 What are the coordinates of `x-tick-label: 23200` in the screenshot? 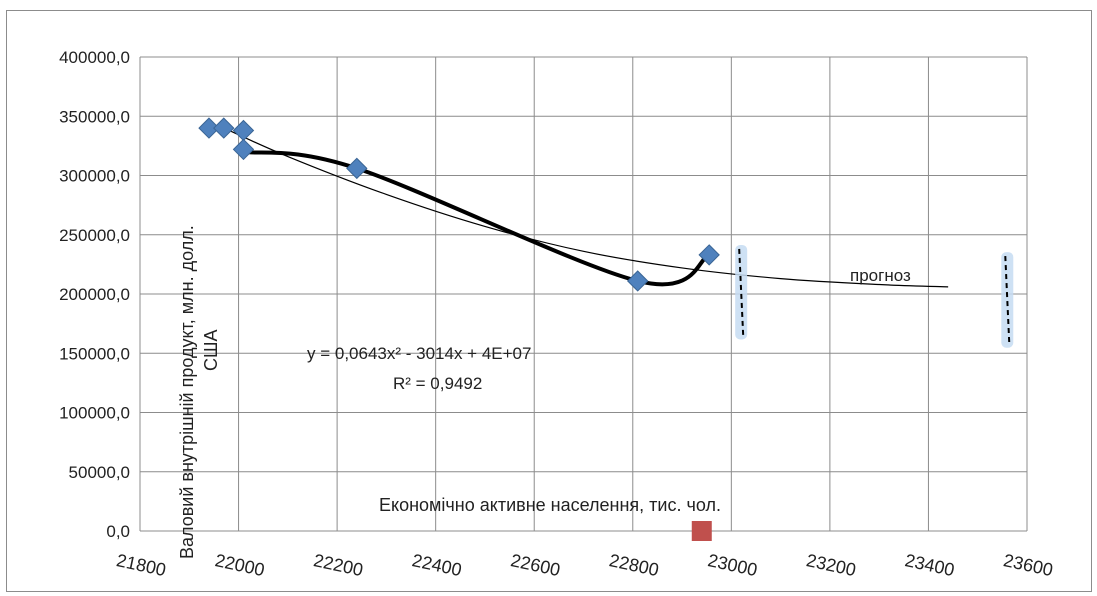 It's located at (831, 565).